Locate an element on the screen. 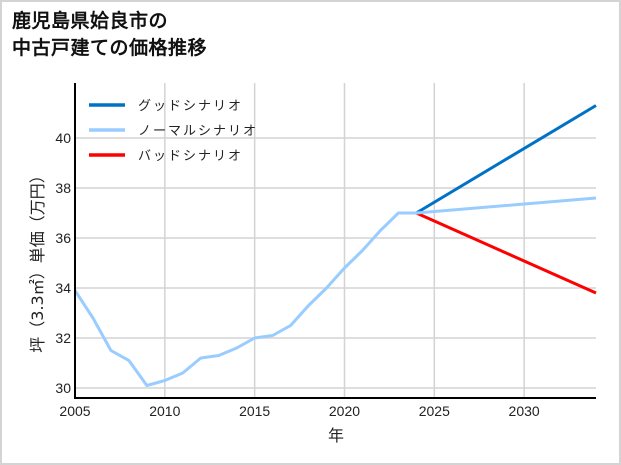  y-tick-label: 36 is located at coordinates (63, 238).